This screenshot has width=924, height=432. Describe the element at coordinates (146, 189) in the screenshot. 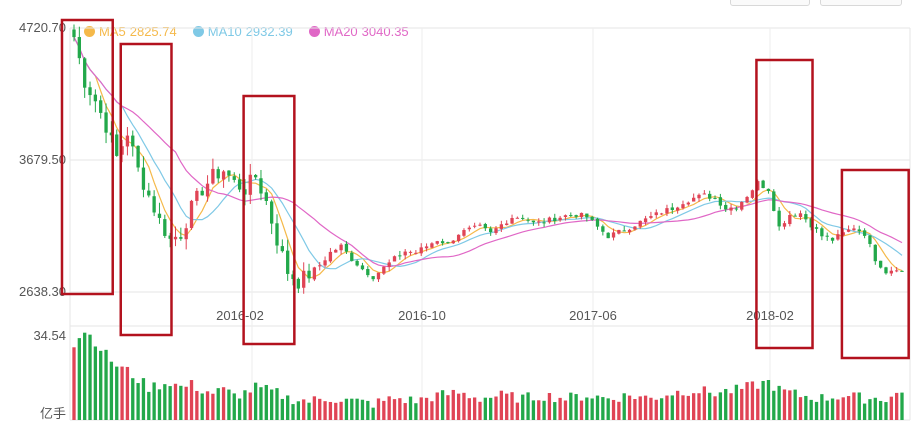

I see `highlight-box` at that location.